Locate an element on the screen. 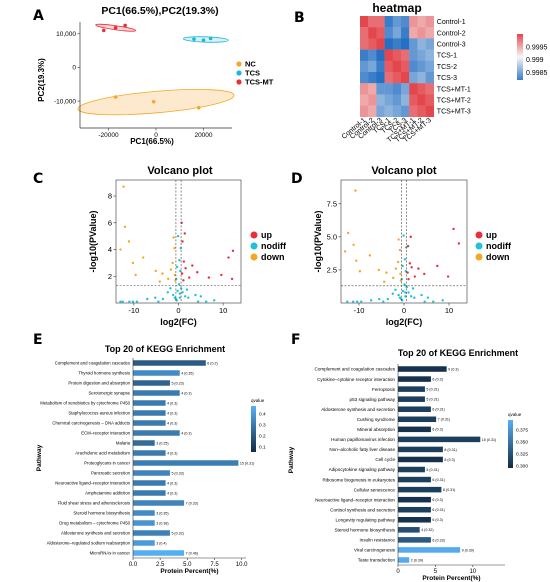 The image size is (550, 582). kegg-x-tick-label: 0.0 is located at coordinates (133, 565).